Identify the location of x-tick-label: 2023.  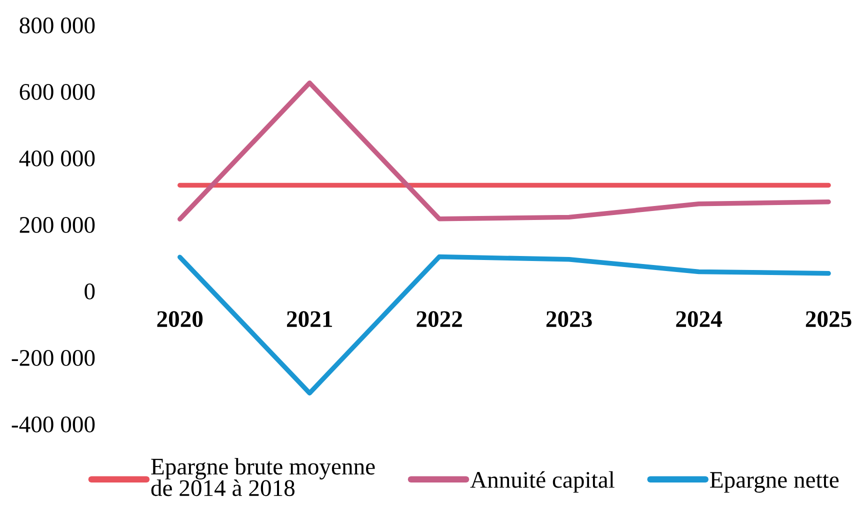
(569, 319).